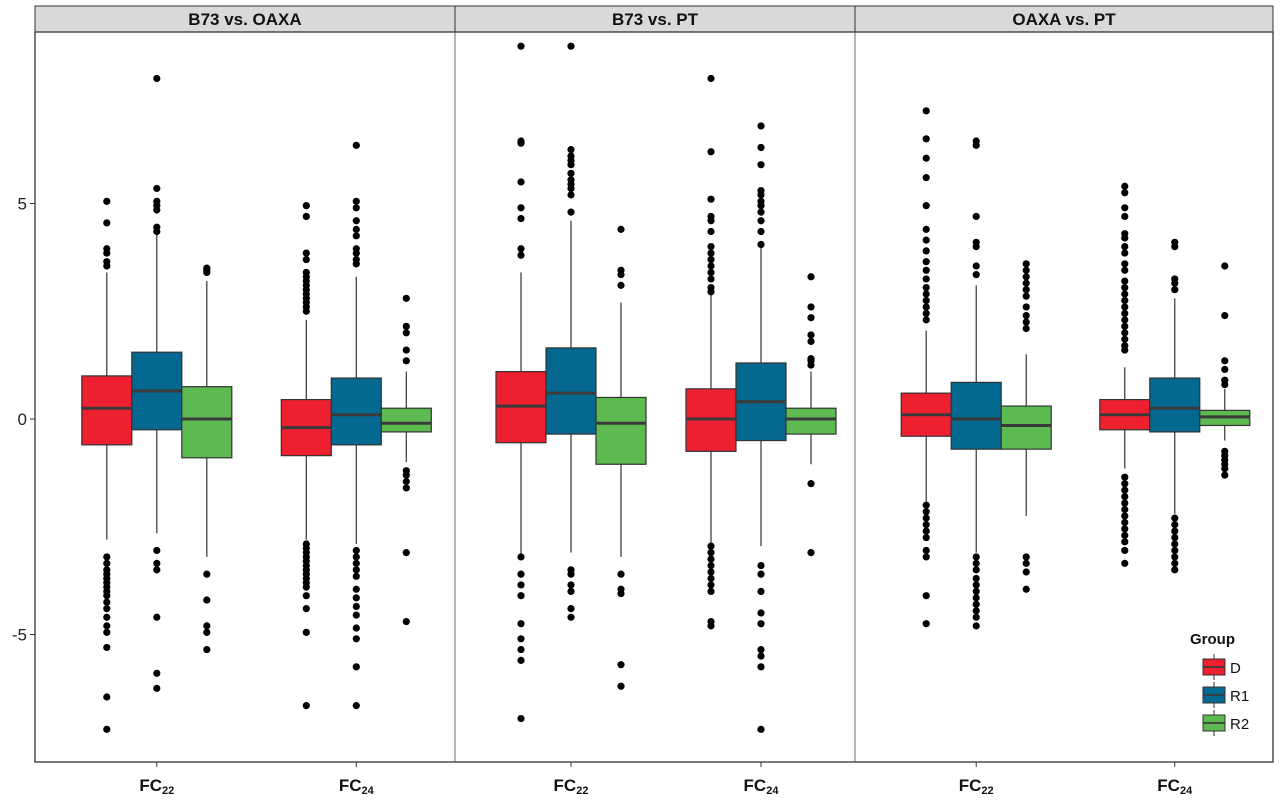  What do you see at coordinates (19, 635) in the screenshot?
I see `y-tick-label: -5` at bounding box center [19, 635].